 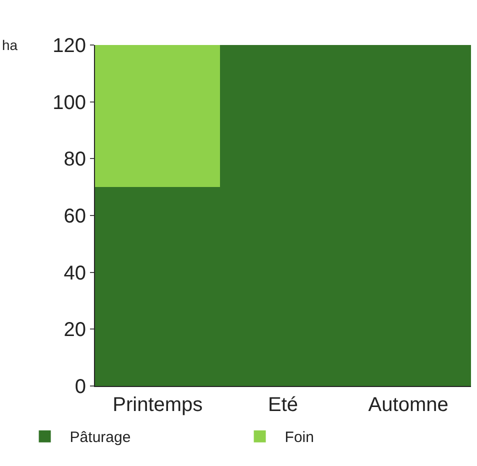 What do you see at coordinates (10, 45) in the screenshot?
I see `y-axis-title: ha` at bounding box center [10, 45].